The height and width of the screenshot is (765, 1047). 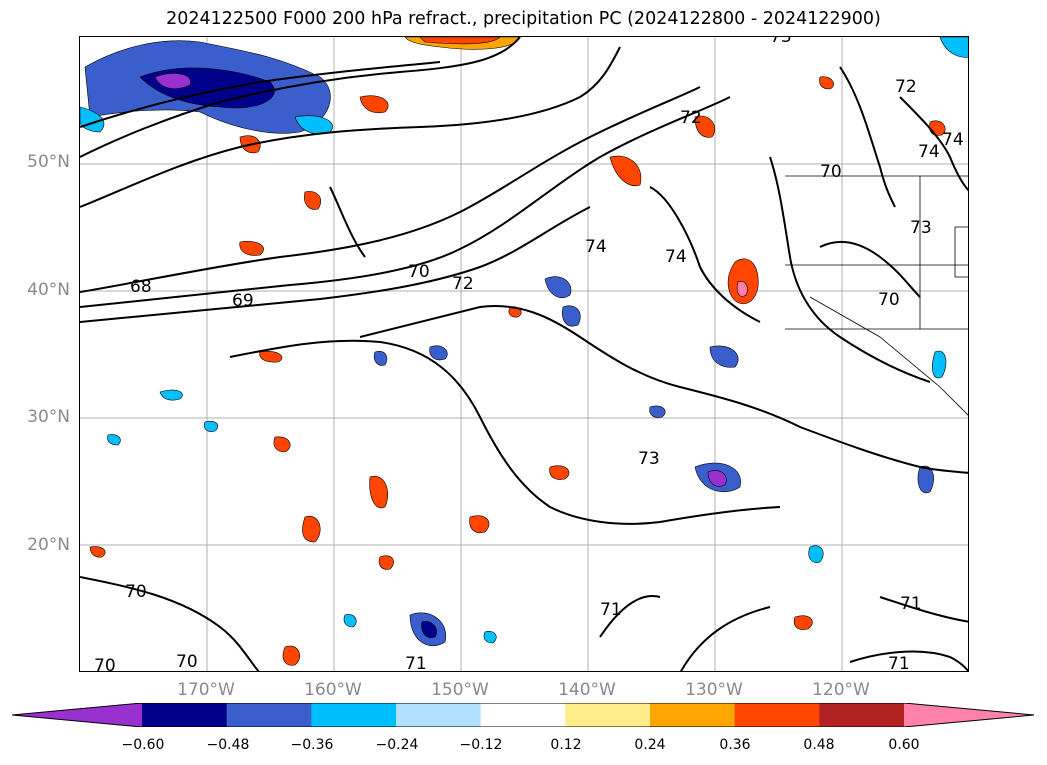 I want to click on lon-label-170w: 170°W, so click(x=206, y=690).